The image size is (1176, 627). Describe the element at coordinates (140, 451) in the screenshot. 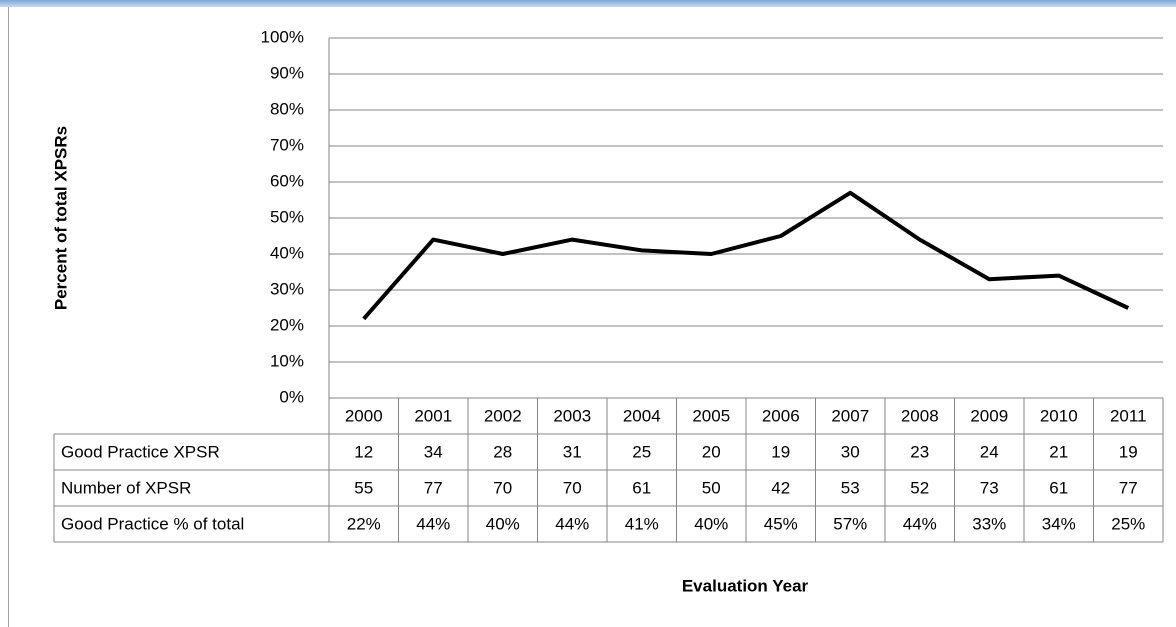

I see `table-row-label: Good Practice XPSR` at that location.